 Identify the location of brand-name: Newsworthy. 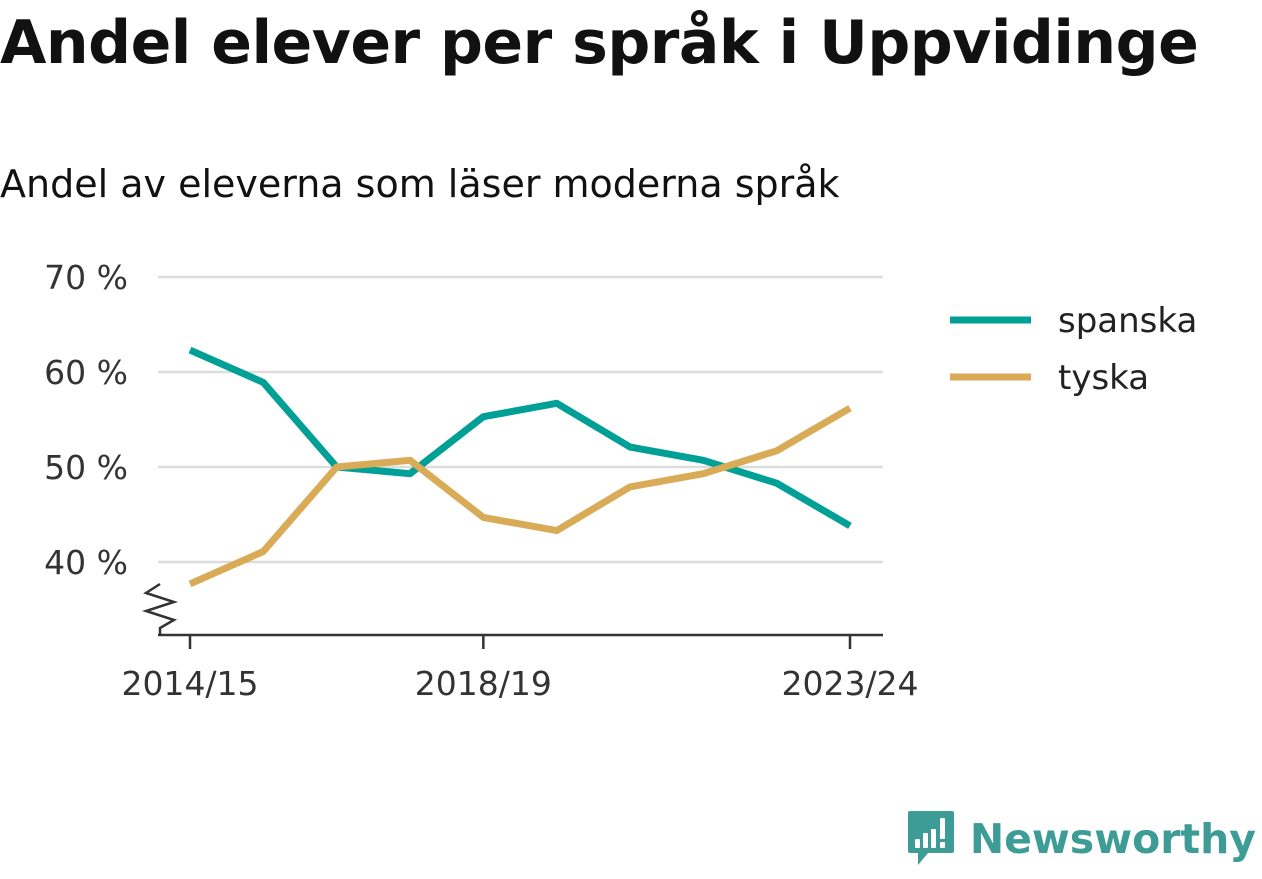
(1112, 839).